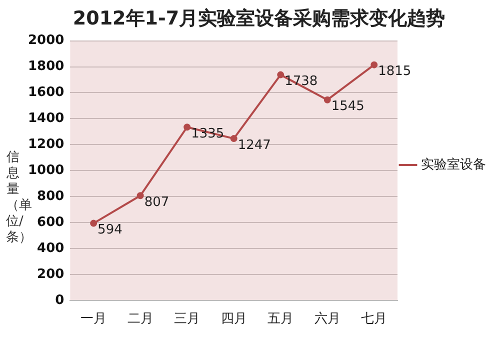  What do you see at coordinates (157, 202) in the screenshot?
I see `data-label: 807` at bounding box center [157, 202].